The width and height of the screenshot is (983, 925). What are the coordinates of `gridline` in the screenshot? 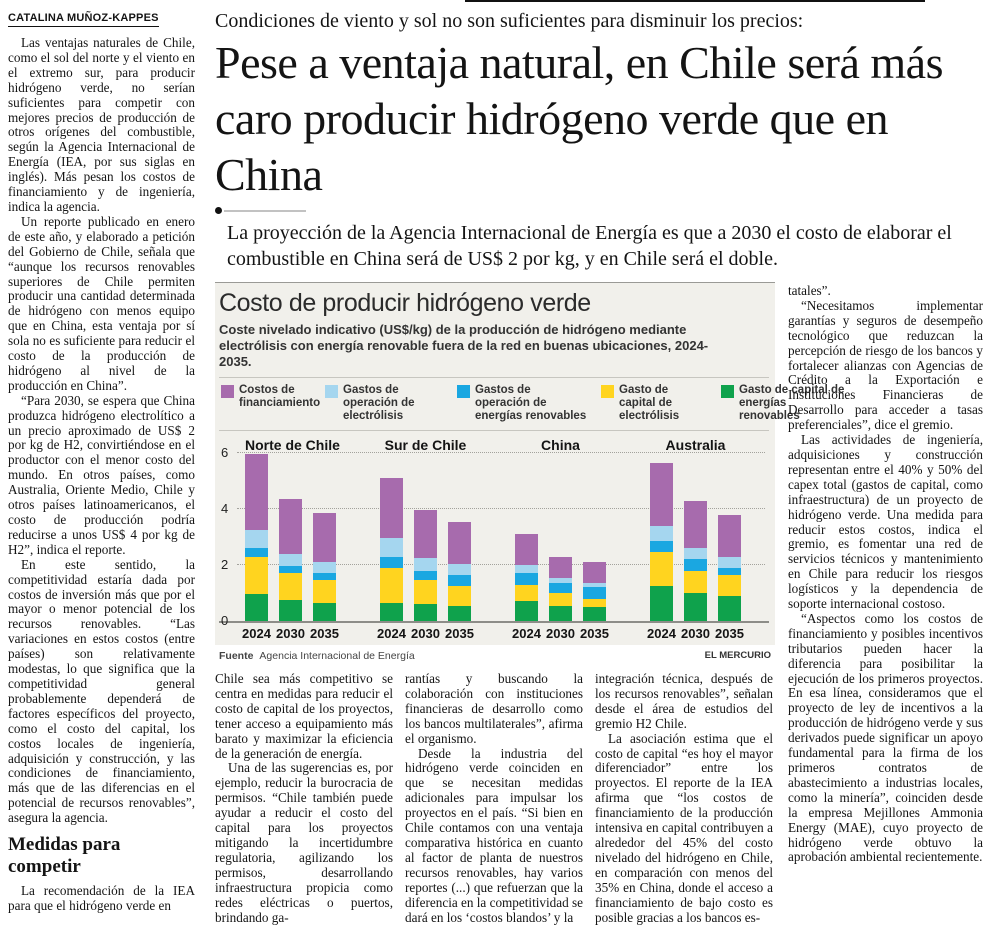 It's located at (501, 508).